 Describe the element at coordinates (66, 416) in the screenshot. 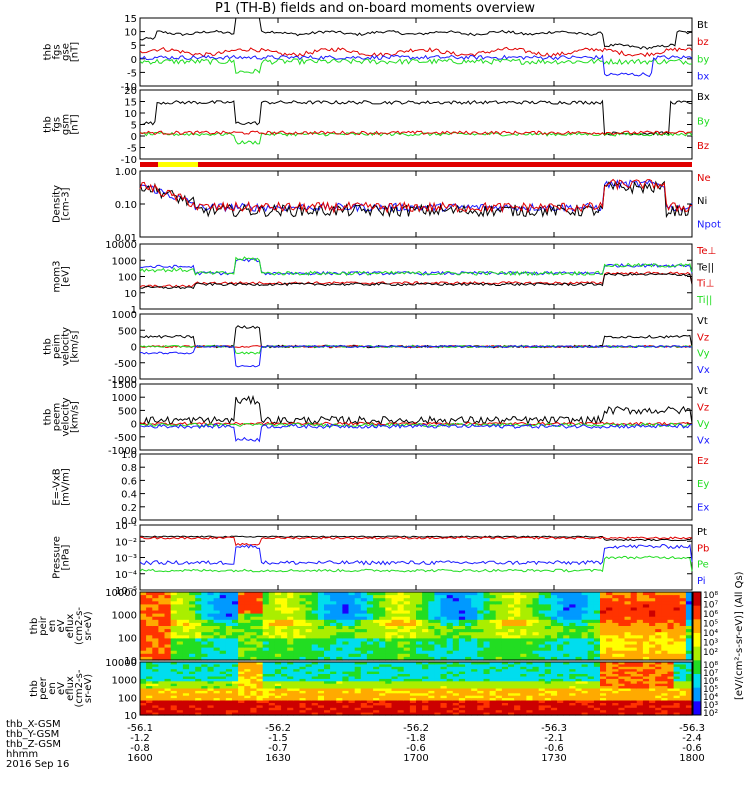

I see `ylabel-line: velocity` at that location.